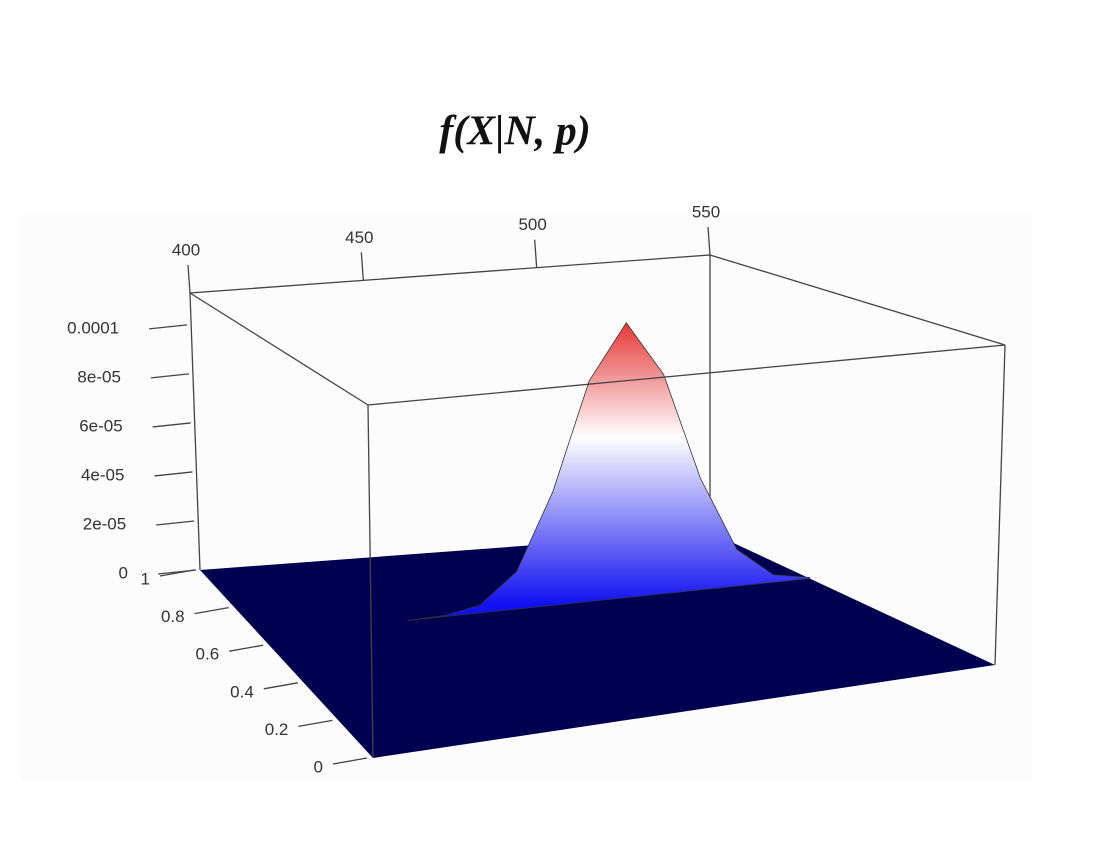 The width and height of the screenshot is (1097, 842). Describe the element at coordinates (706, 211) in the screenshot. I see `x-tick-label: 550` at that location.